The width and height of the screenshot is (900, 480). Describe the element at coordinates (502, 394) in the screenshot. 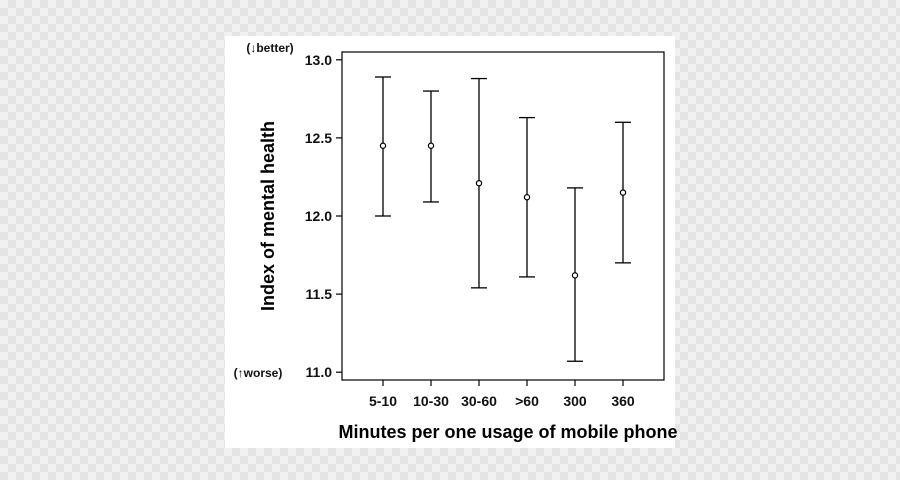

I see `x-axis-ticks: 5-10 10-30 30-60 >60 300 360` at that location.